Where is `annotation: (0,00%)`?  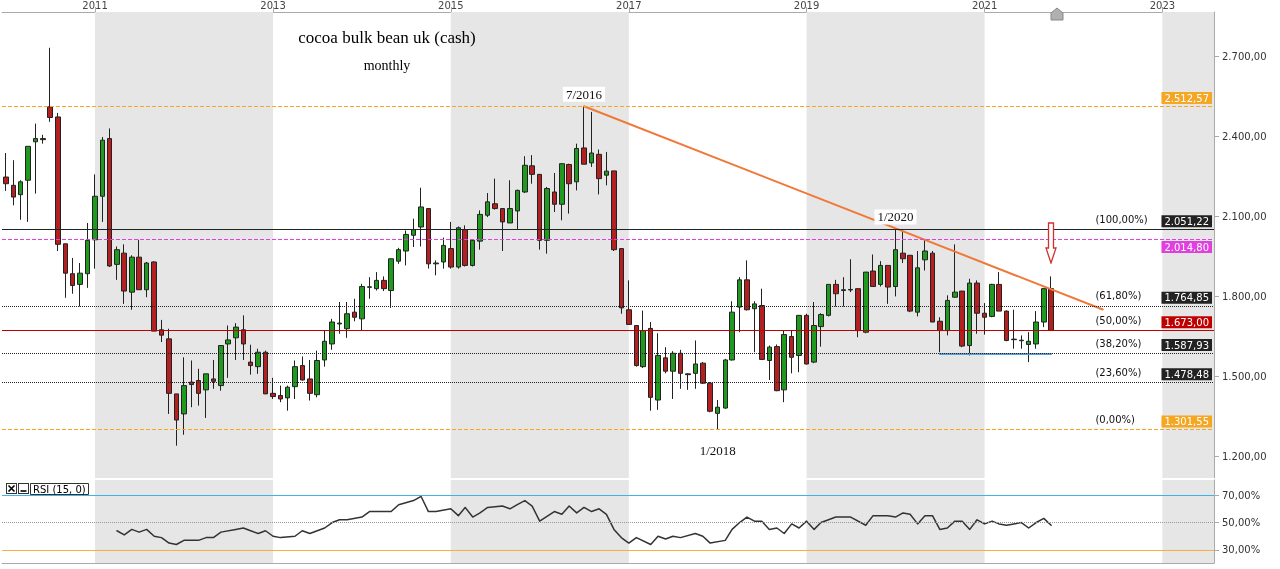 annotation: (0,00%) is located at coordinates (1115, 420).